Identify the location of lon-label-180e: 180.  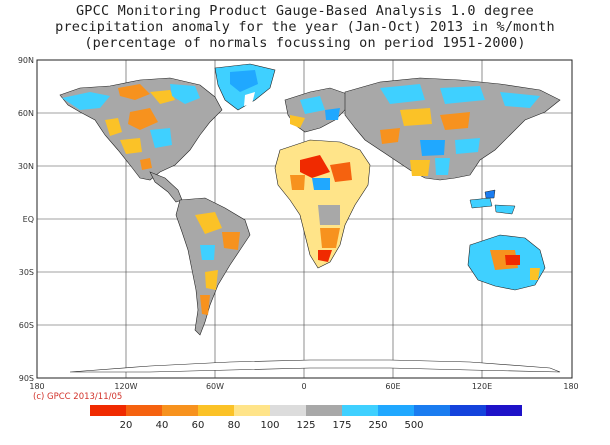
(571, 386).